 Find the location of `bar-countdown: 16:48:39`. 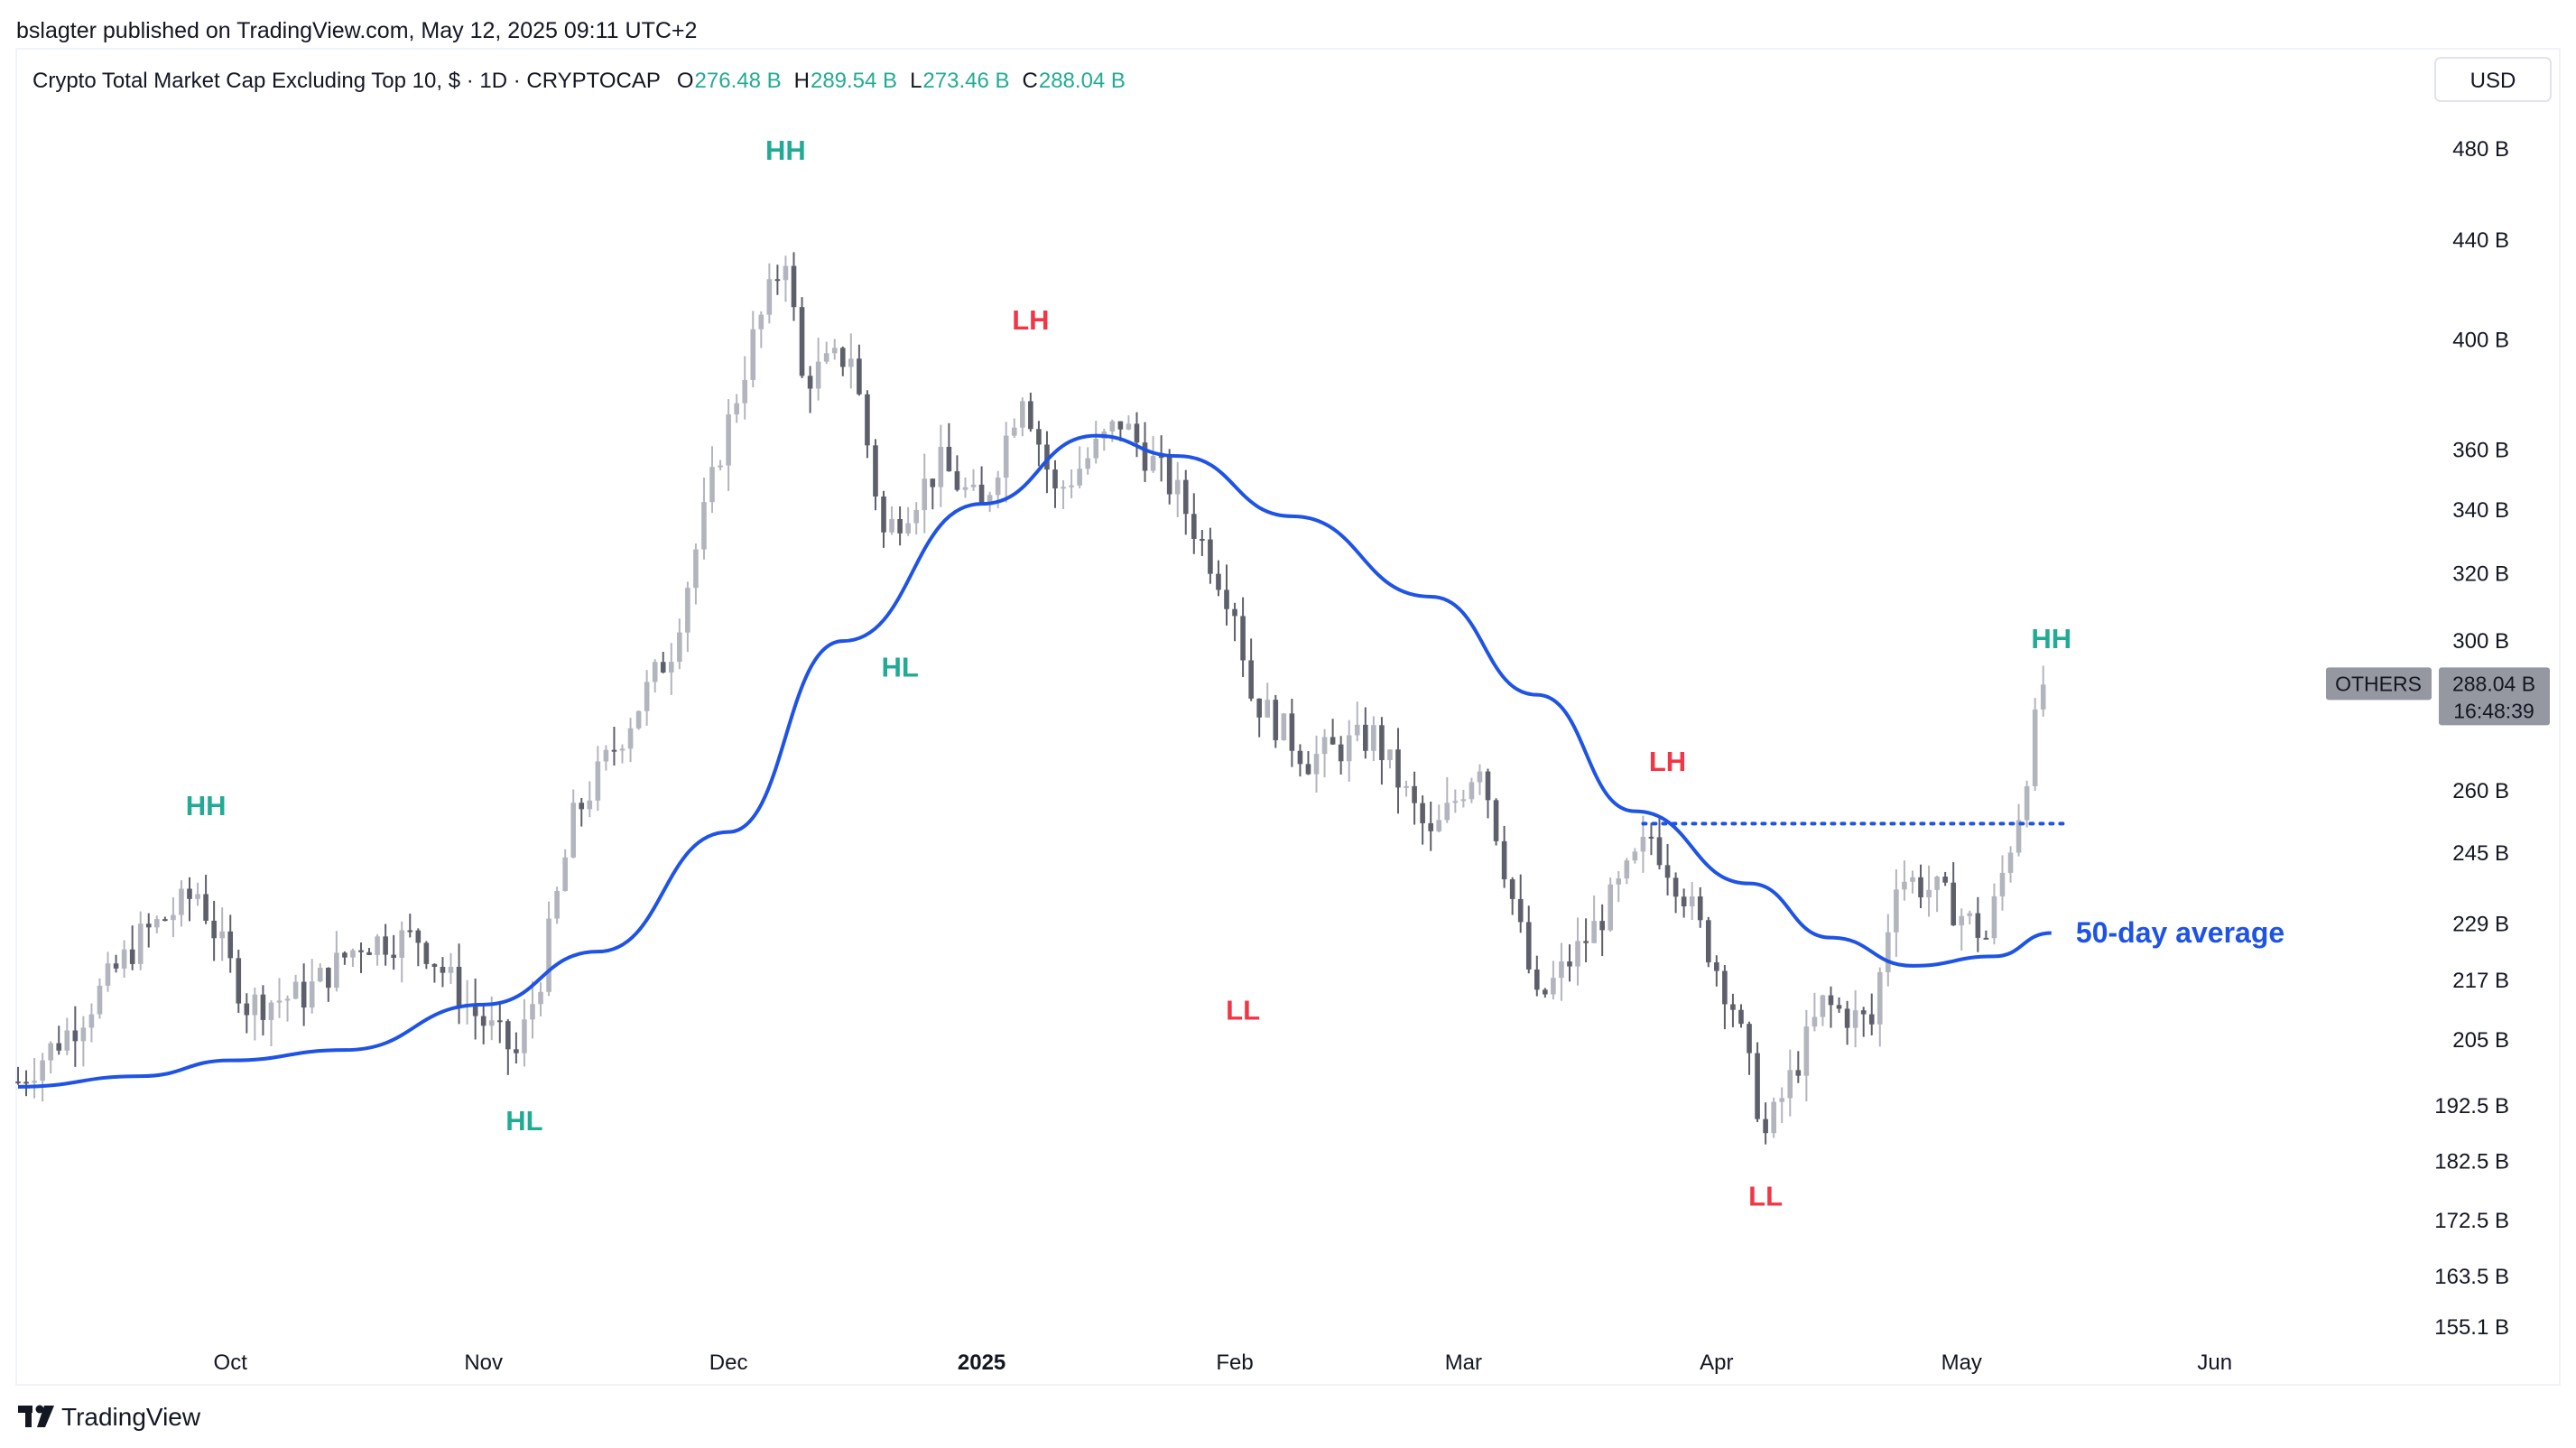

bar-countdown: 16:48:39 is located at coordinates (2493, 710).